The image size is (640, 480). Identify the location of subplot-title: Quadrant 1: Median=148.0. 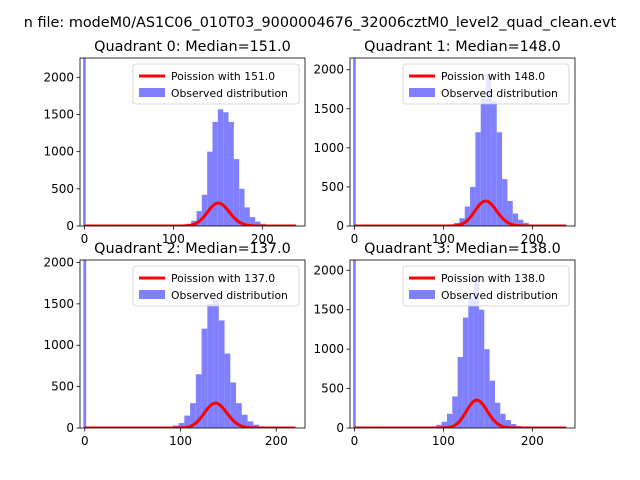
(462, 47).